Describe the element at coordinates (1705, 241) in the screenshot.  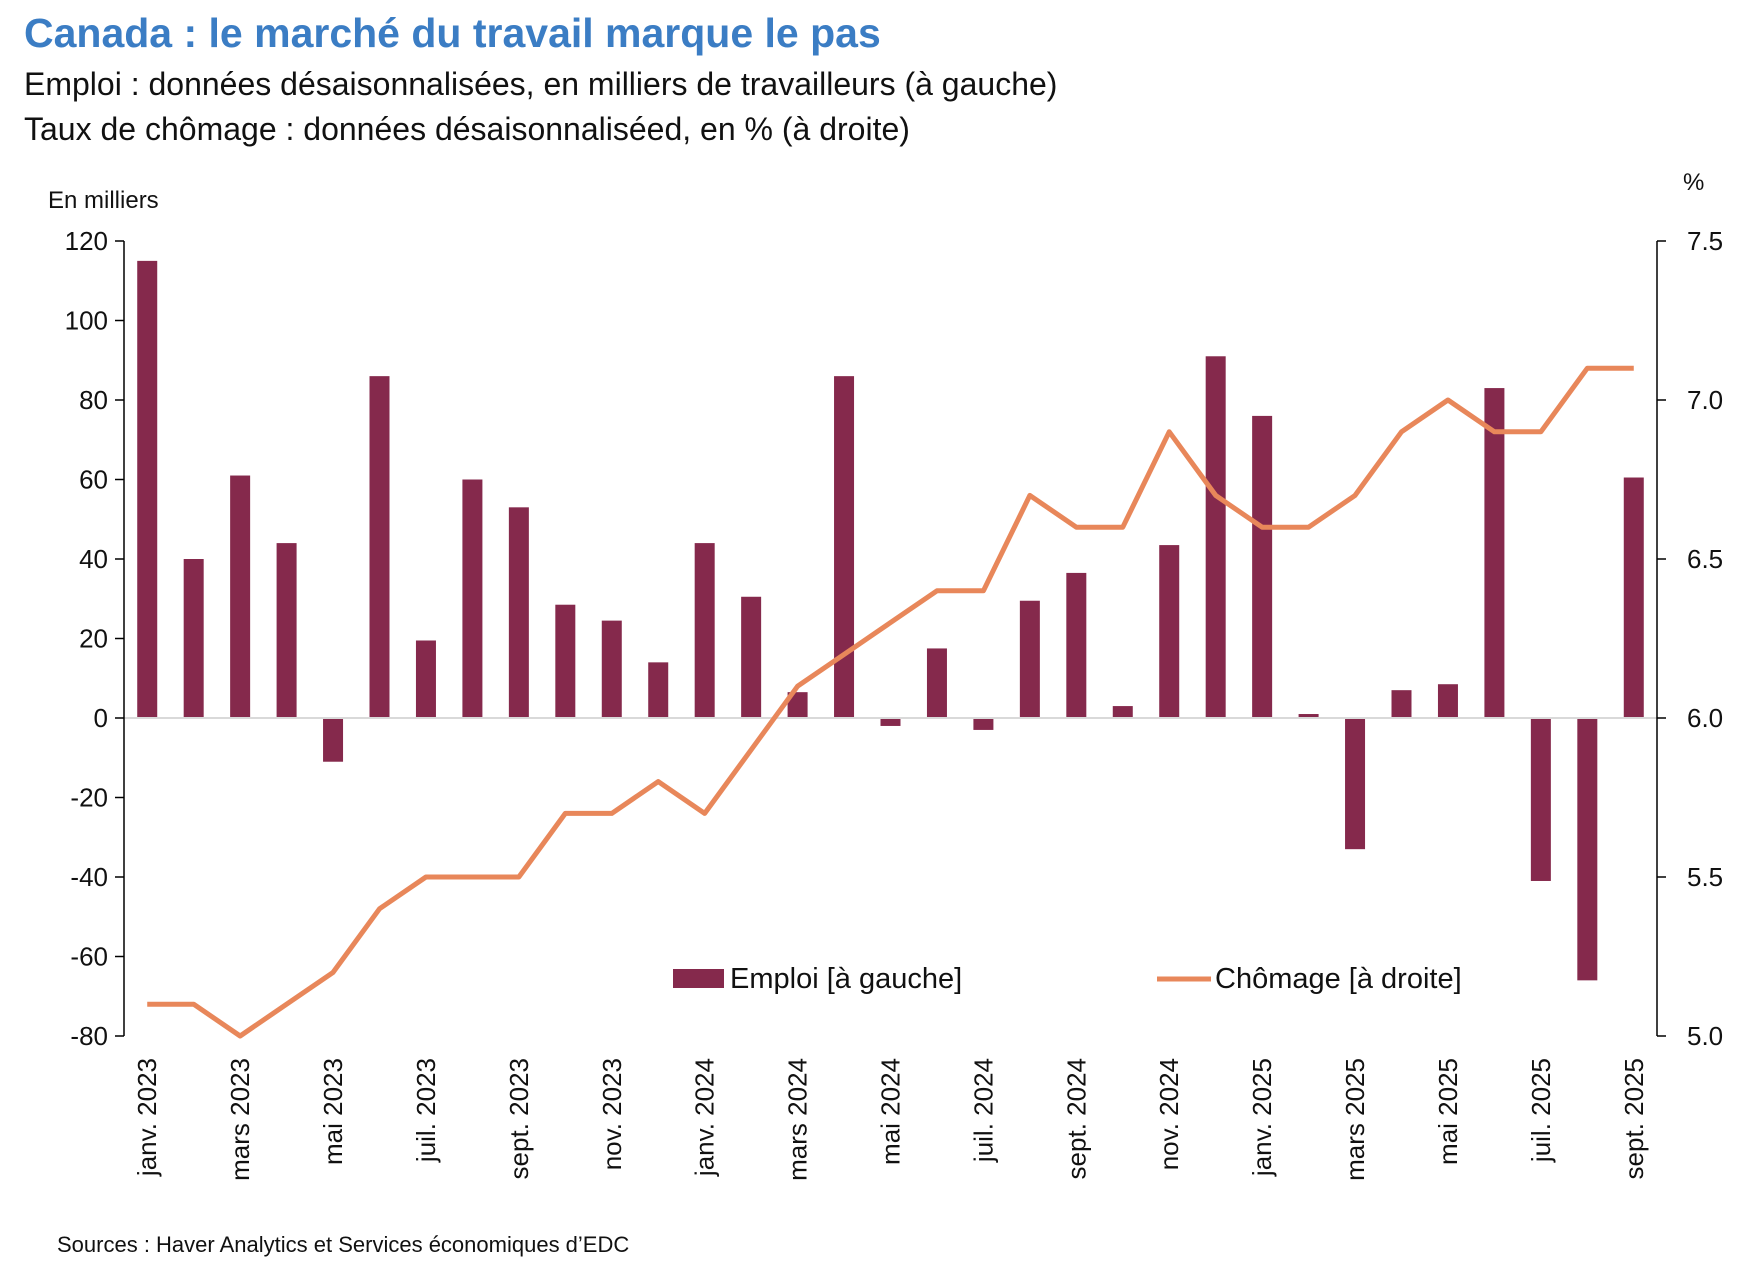
I see `right-tick-label: 7.5` at that location.